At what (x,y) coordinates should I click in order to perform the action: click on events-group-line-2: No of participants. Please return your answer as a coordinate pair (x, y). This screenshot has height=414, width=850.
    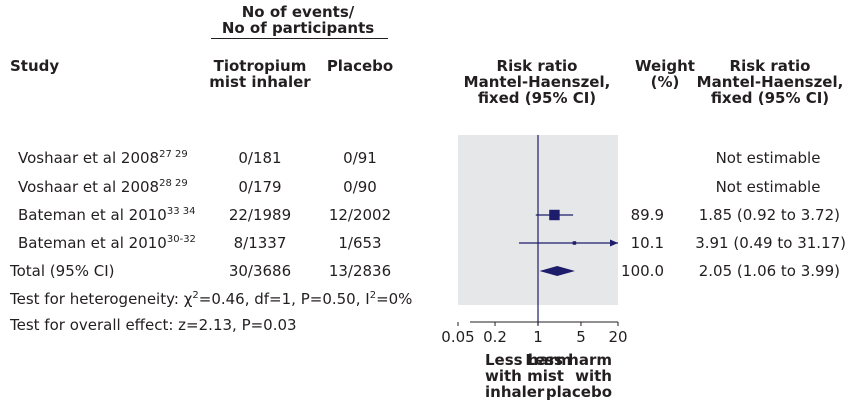
    Looking at the image, I should click on (298, 28).